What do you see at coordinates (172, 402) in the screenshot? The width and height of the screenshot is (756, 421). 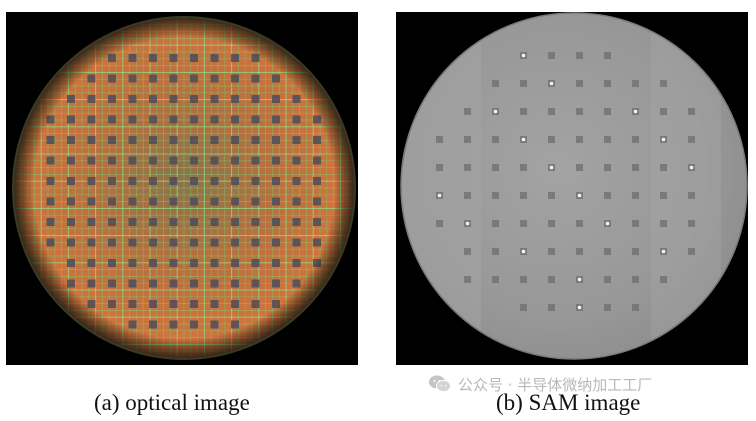 I see `caption-optical-image: (a) optical image` at bounding box center [172, 402].